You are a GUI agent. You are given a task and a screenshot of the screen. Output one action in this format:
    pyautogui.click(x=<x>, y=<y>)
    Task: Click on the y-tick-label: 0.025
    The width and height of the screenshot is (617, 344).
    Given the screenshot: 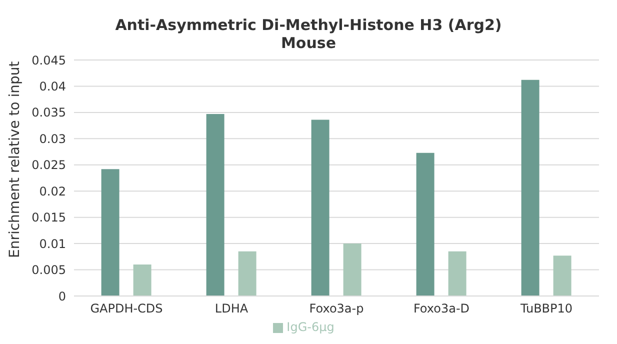 What is the action you would take?
    pyautogui.click(x=49, y=165)
    